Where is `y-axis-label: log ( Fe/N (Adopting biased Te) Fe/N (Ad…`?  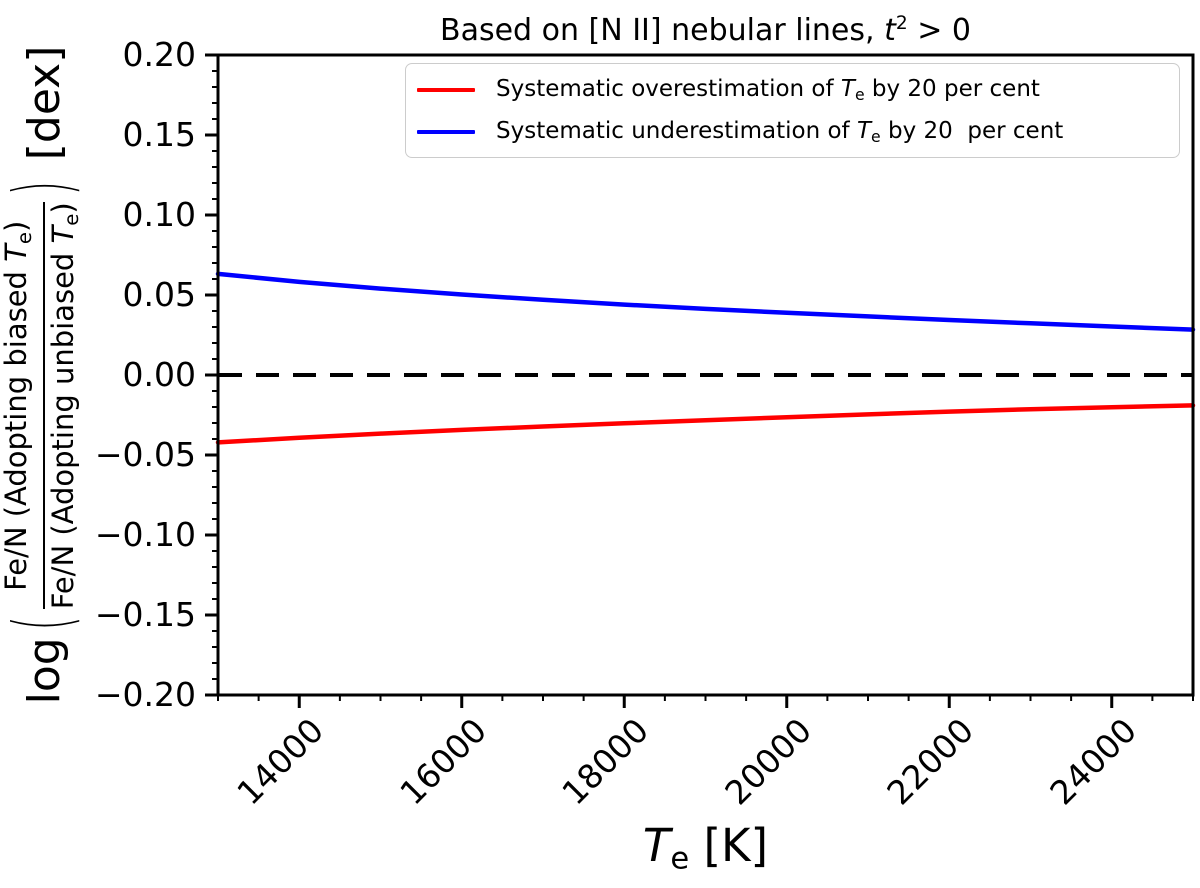
y-axis-label: log ( Fe/N (Adopting biased Te) Fe/N (Ad… is located at coordinates (44, 377).